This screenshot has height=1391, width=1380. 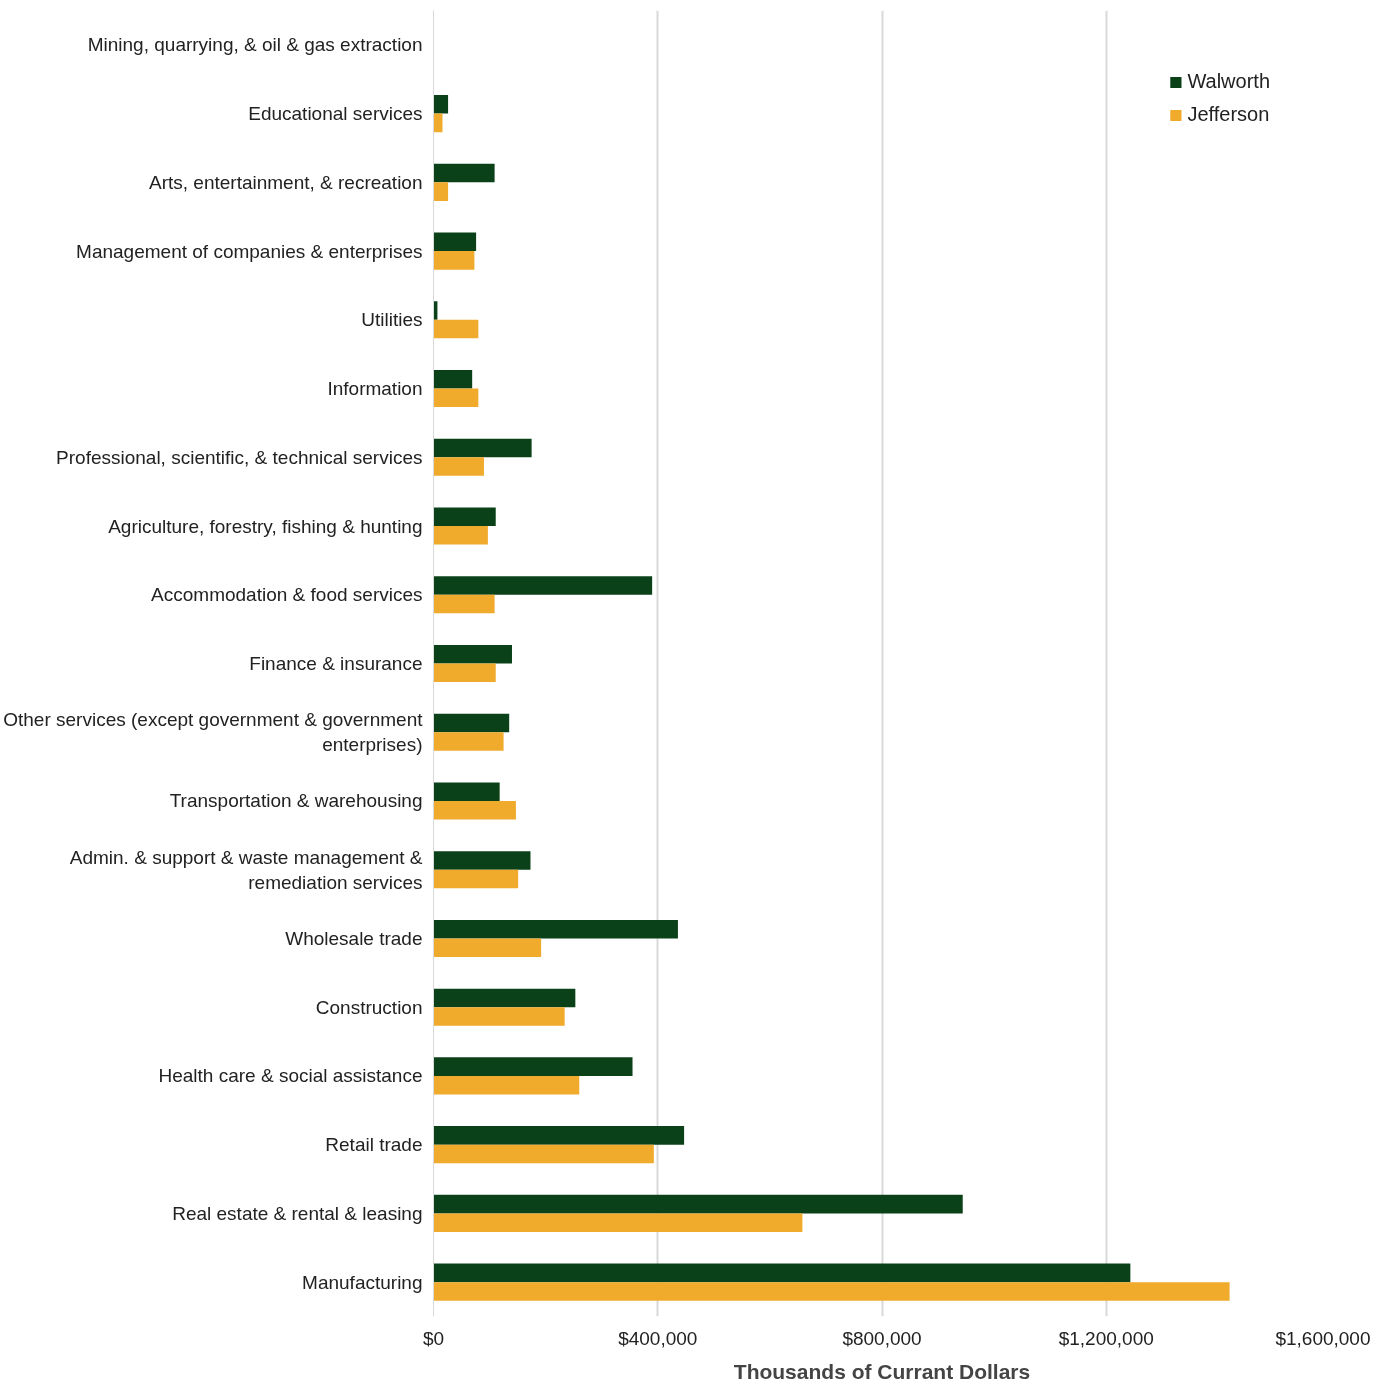 What do you see at coordinates (354, 938) in the screenshot?
I see `y-tick-label: Wholesale trade` at bounding box center [354, 938].